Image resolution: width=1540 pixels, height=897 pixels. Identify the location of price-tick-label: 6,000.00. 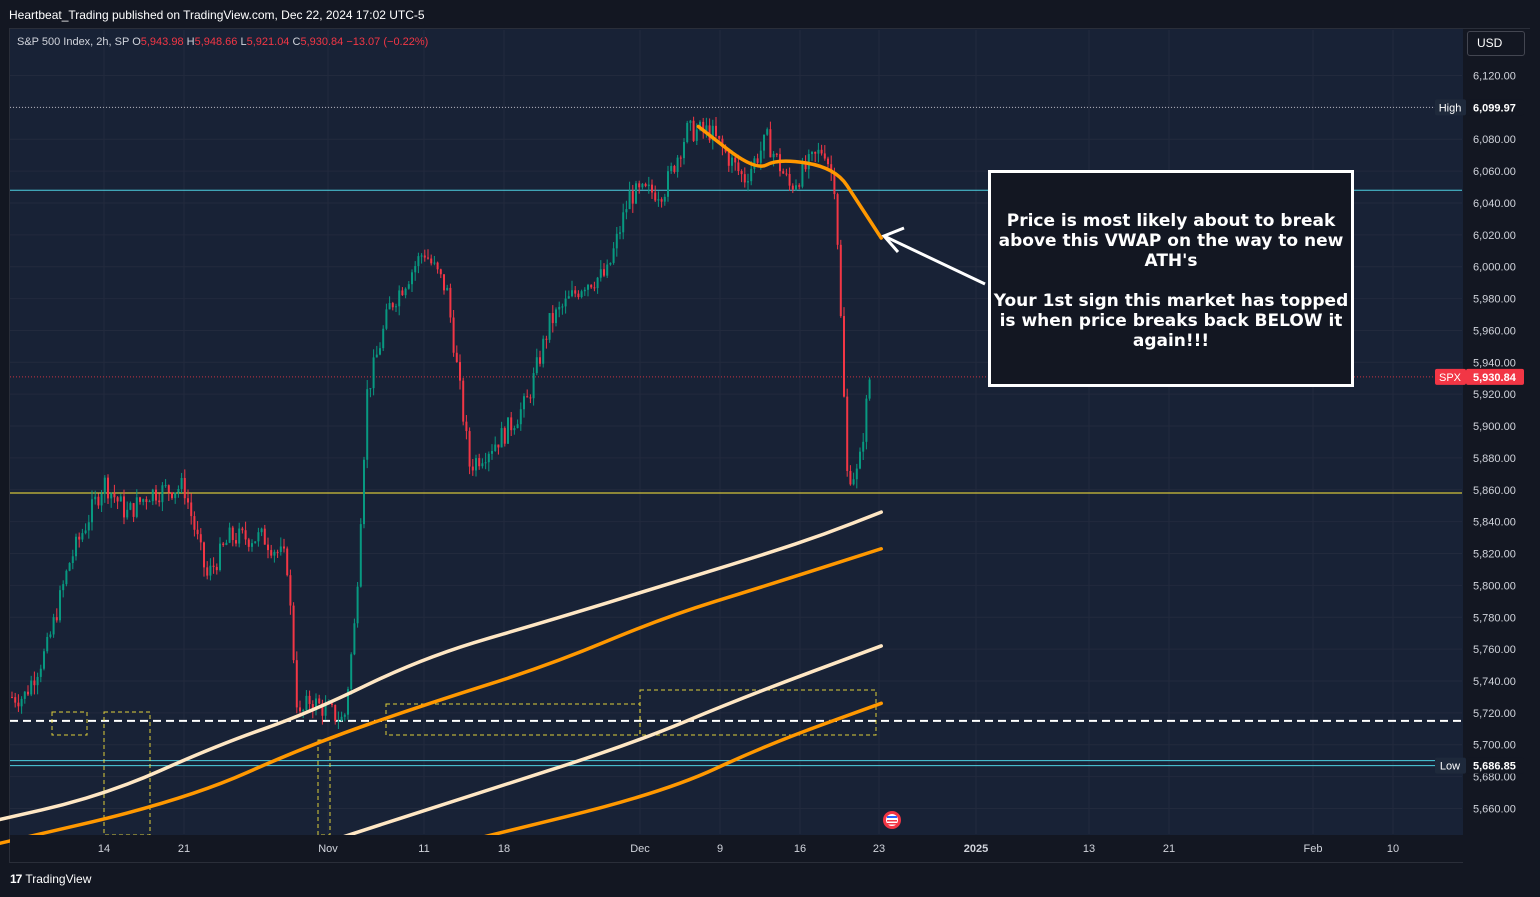
(1494, 268).